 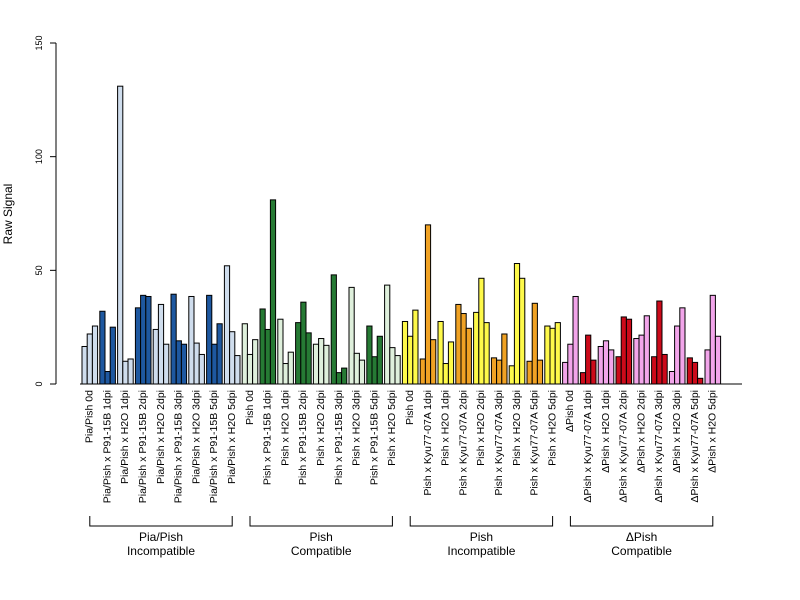 I want to click on x-tick-label: Pish x H2O 1dpi, so click(x=285, y=428).